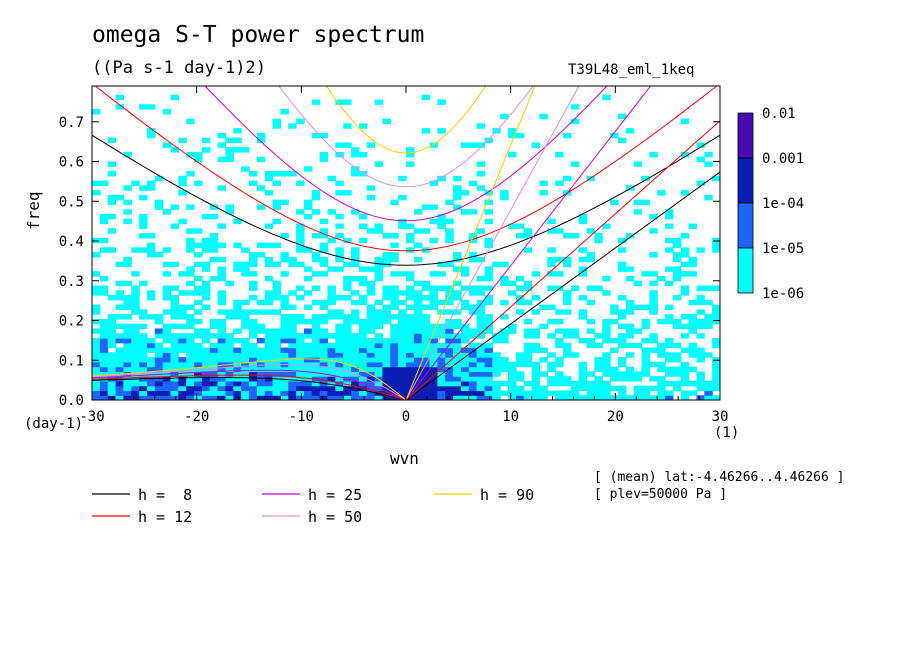 The height and width of the screenshot is (654, 904). What do you see at coordinates (783, 249) in the screenshot?
I see `colorbar-label: 1e-05` at bounding box center [783, 249].